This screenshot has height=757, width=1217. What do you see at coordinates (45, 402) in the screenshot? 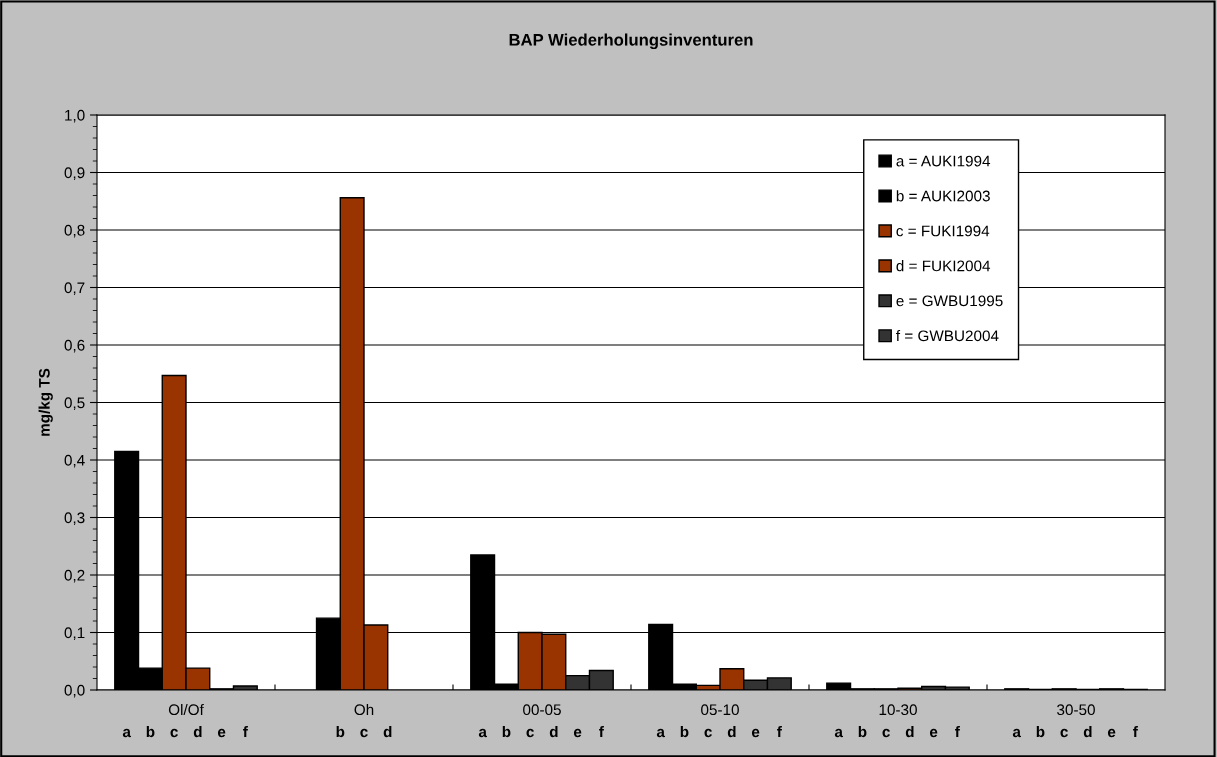
I see `y-axis-title: mg/kg TS` at bounding box center [45, 402].